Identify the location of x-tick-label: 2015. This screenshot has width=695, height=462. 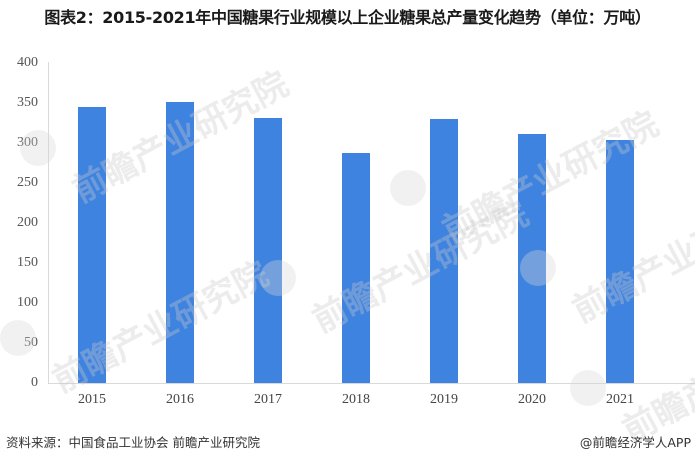
(92, 399).